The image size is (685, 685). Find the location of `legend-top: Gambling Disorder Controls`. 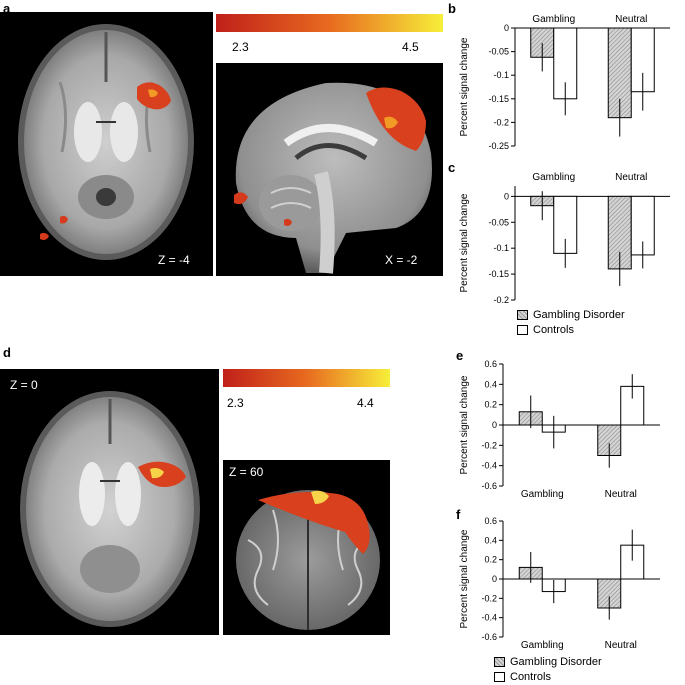

legend-top: Gambling Disorder Controls is located at coordinates (571, 323).